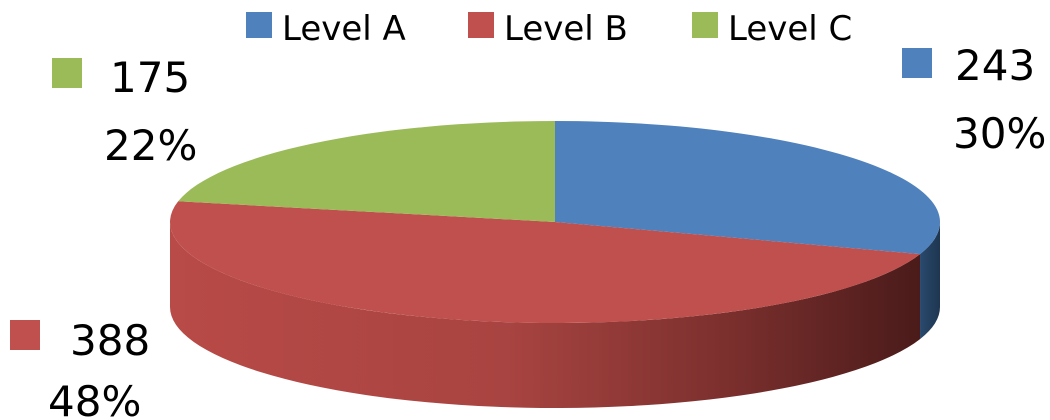  Describe the element at coordinates (566, 29) in the screenshot. I see `legend-label-level-b: Level B` at that location.